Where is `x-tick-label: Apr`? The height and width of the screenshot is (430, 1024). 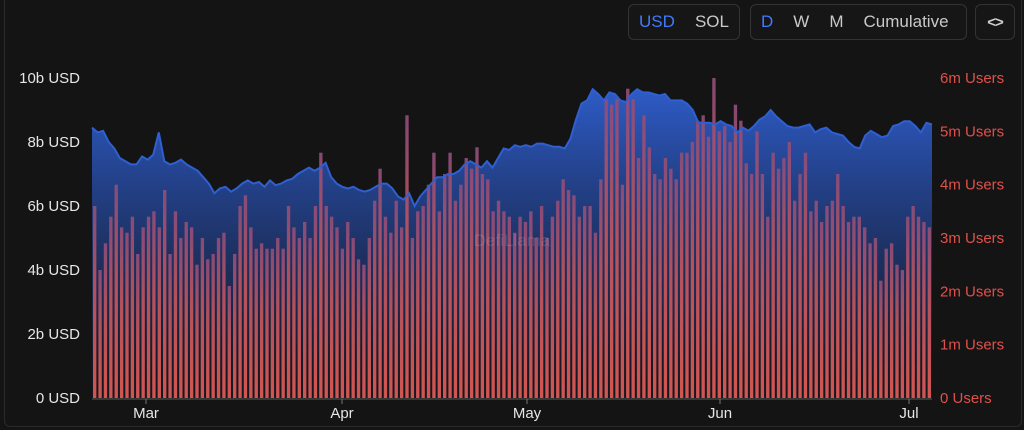 x-tick-label: Apr is located at coordinates (341, 413).